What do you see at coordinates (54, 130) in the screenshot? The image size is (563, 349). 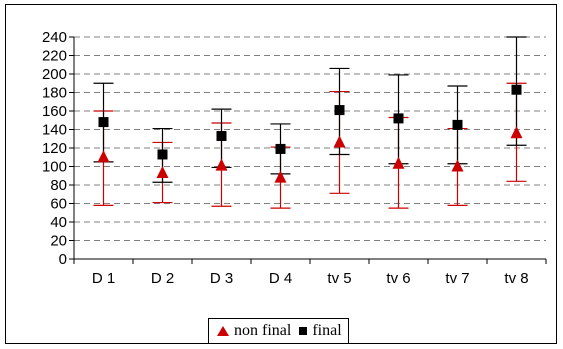 I see `y-tick-label: 140` at bounding box center [54, 130].